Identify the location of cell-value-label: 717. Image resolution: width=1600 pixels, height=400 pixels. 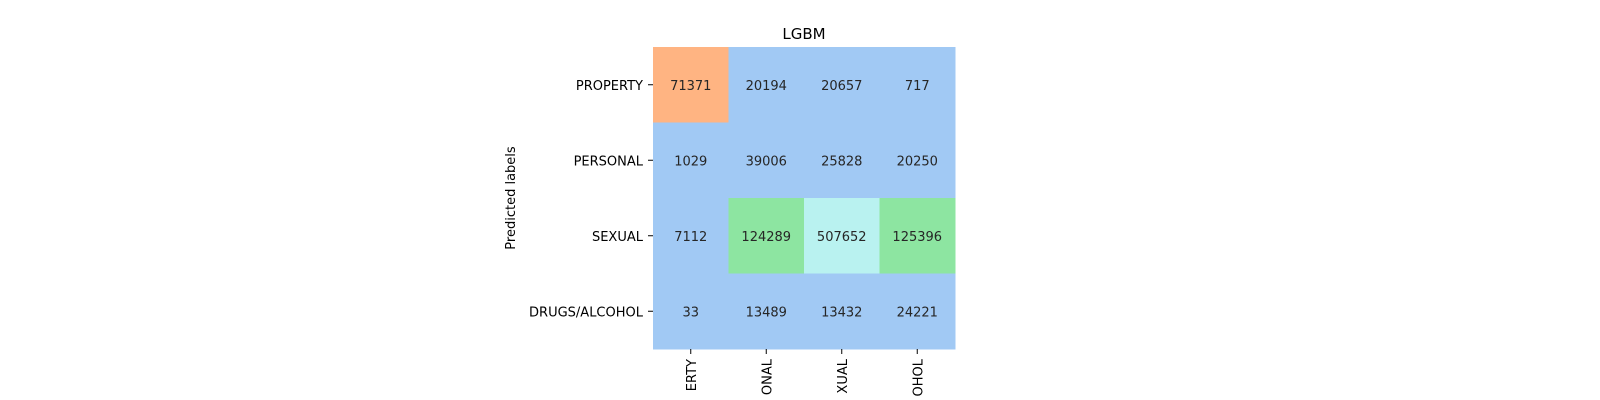
(917, 86).